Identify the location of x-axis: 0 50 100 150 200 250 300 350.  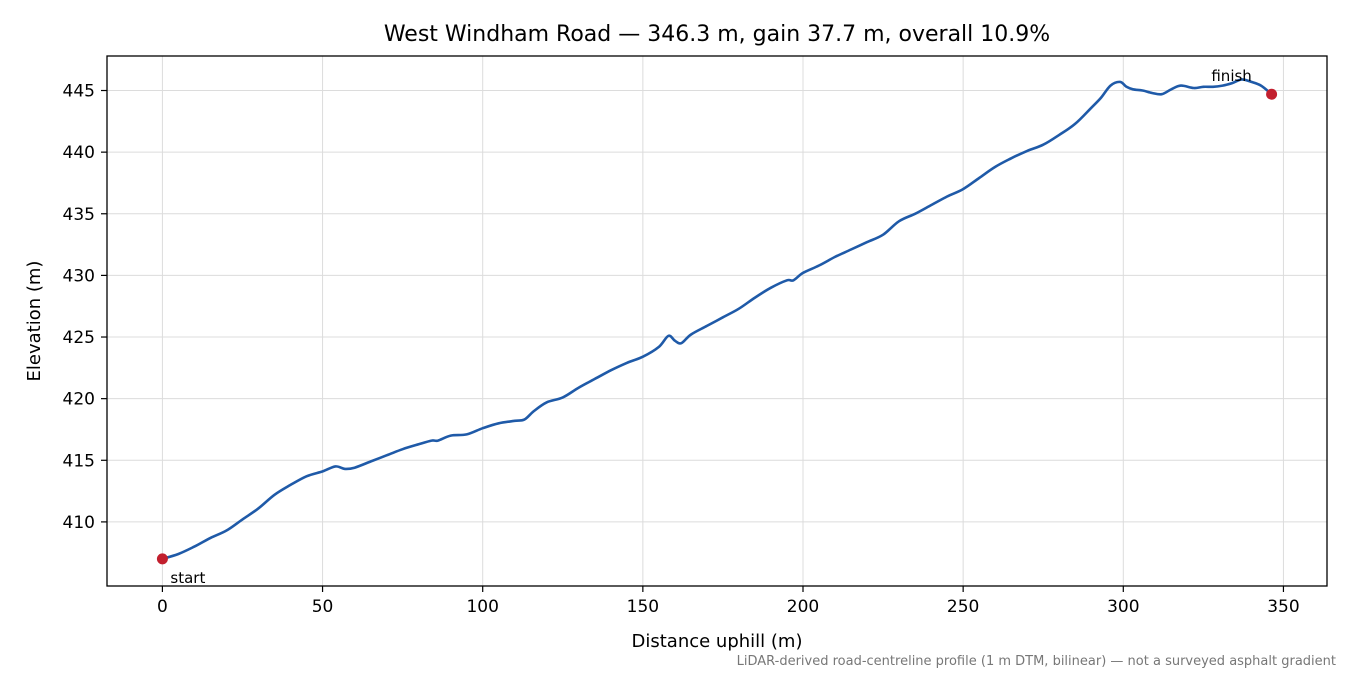
(728, 601).